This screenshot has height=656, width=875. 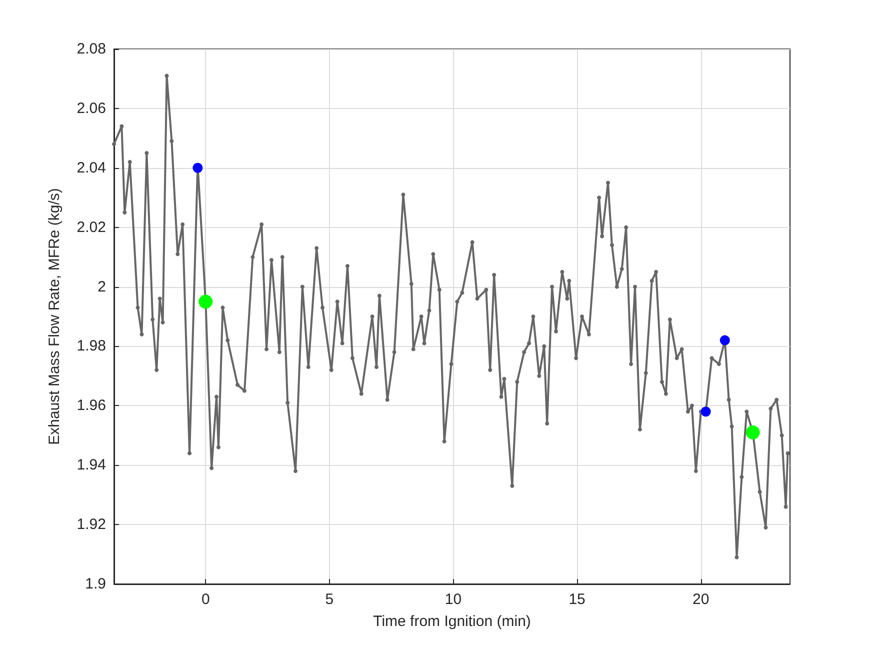 I want to click on x-tick-label: 0, so click(x=205, y=599).